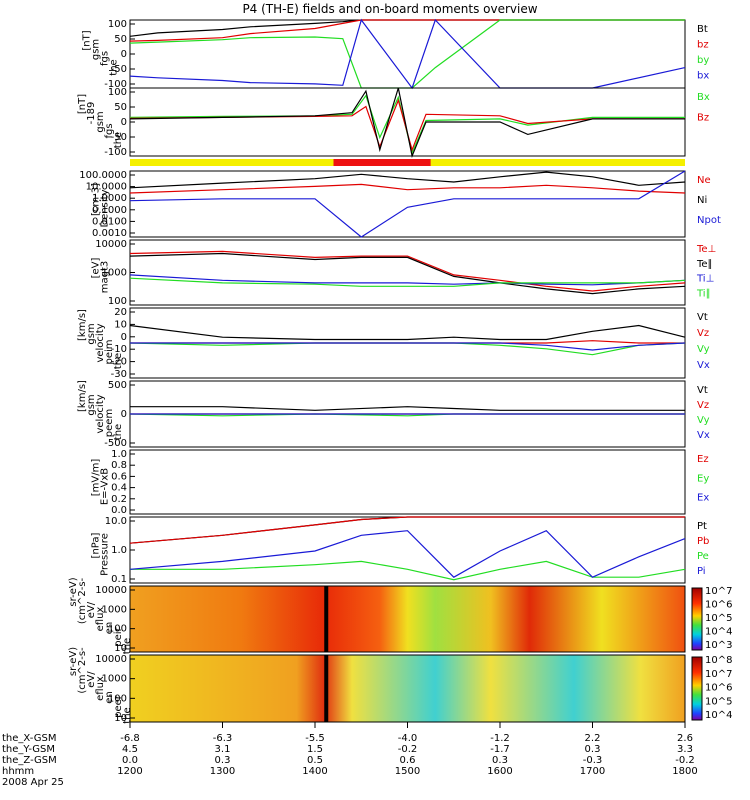 Image resolution: width=750 pixels, height=800 pixels. I want to click on series-line-Ti∥, so click(407, 282).